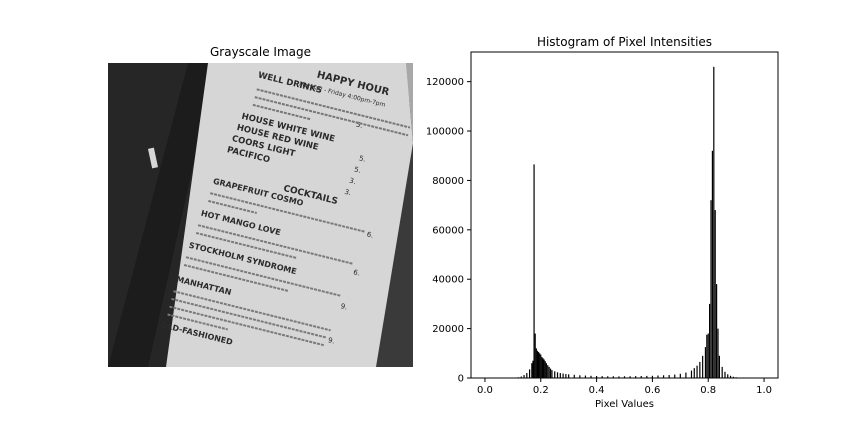  What do you see at coordinates (359, 125) in the screenshot?
I see `menu-price-1: 5.` at bounding box center [359, 125].